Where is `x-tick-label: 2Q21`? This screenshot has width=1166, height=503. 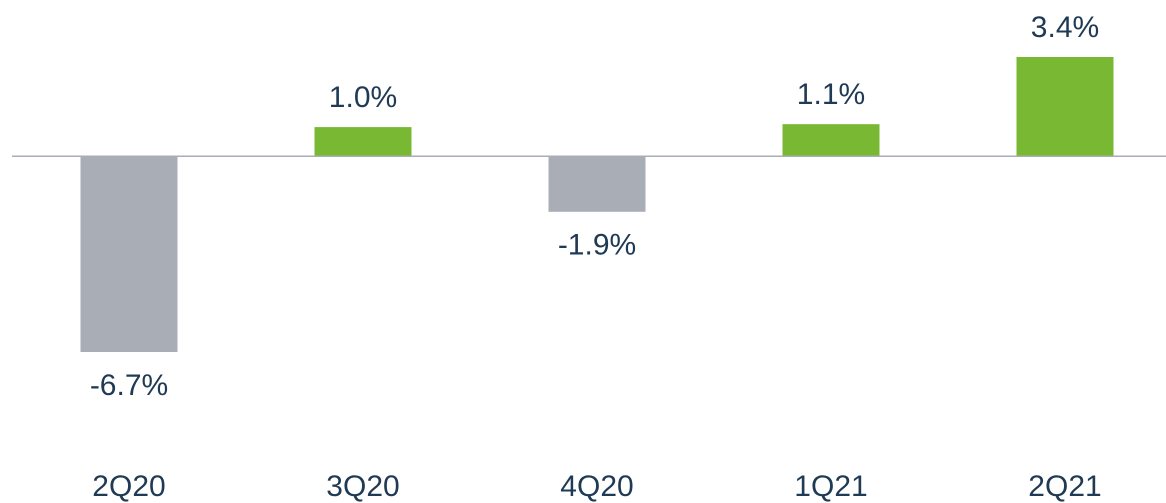
x-tick-label: 2Q21 is located at coordinates (1064, 486).